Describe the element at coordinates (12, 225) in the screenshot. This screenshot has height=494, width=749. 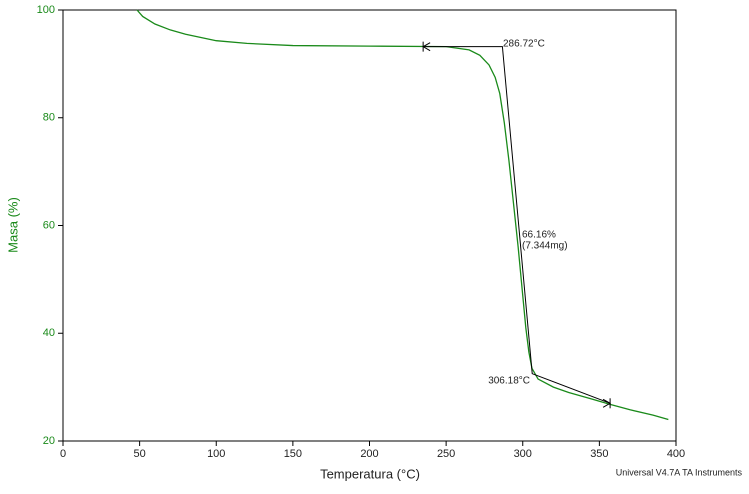
I see `y-axis-label: Masa (%)` at that location.